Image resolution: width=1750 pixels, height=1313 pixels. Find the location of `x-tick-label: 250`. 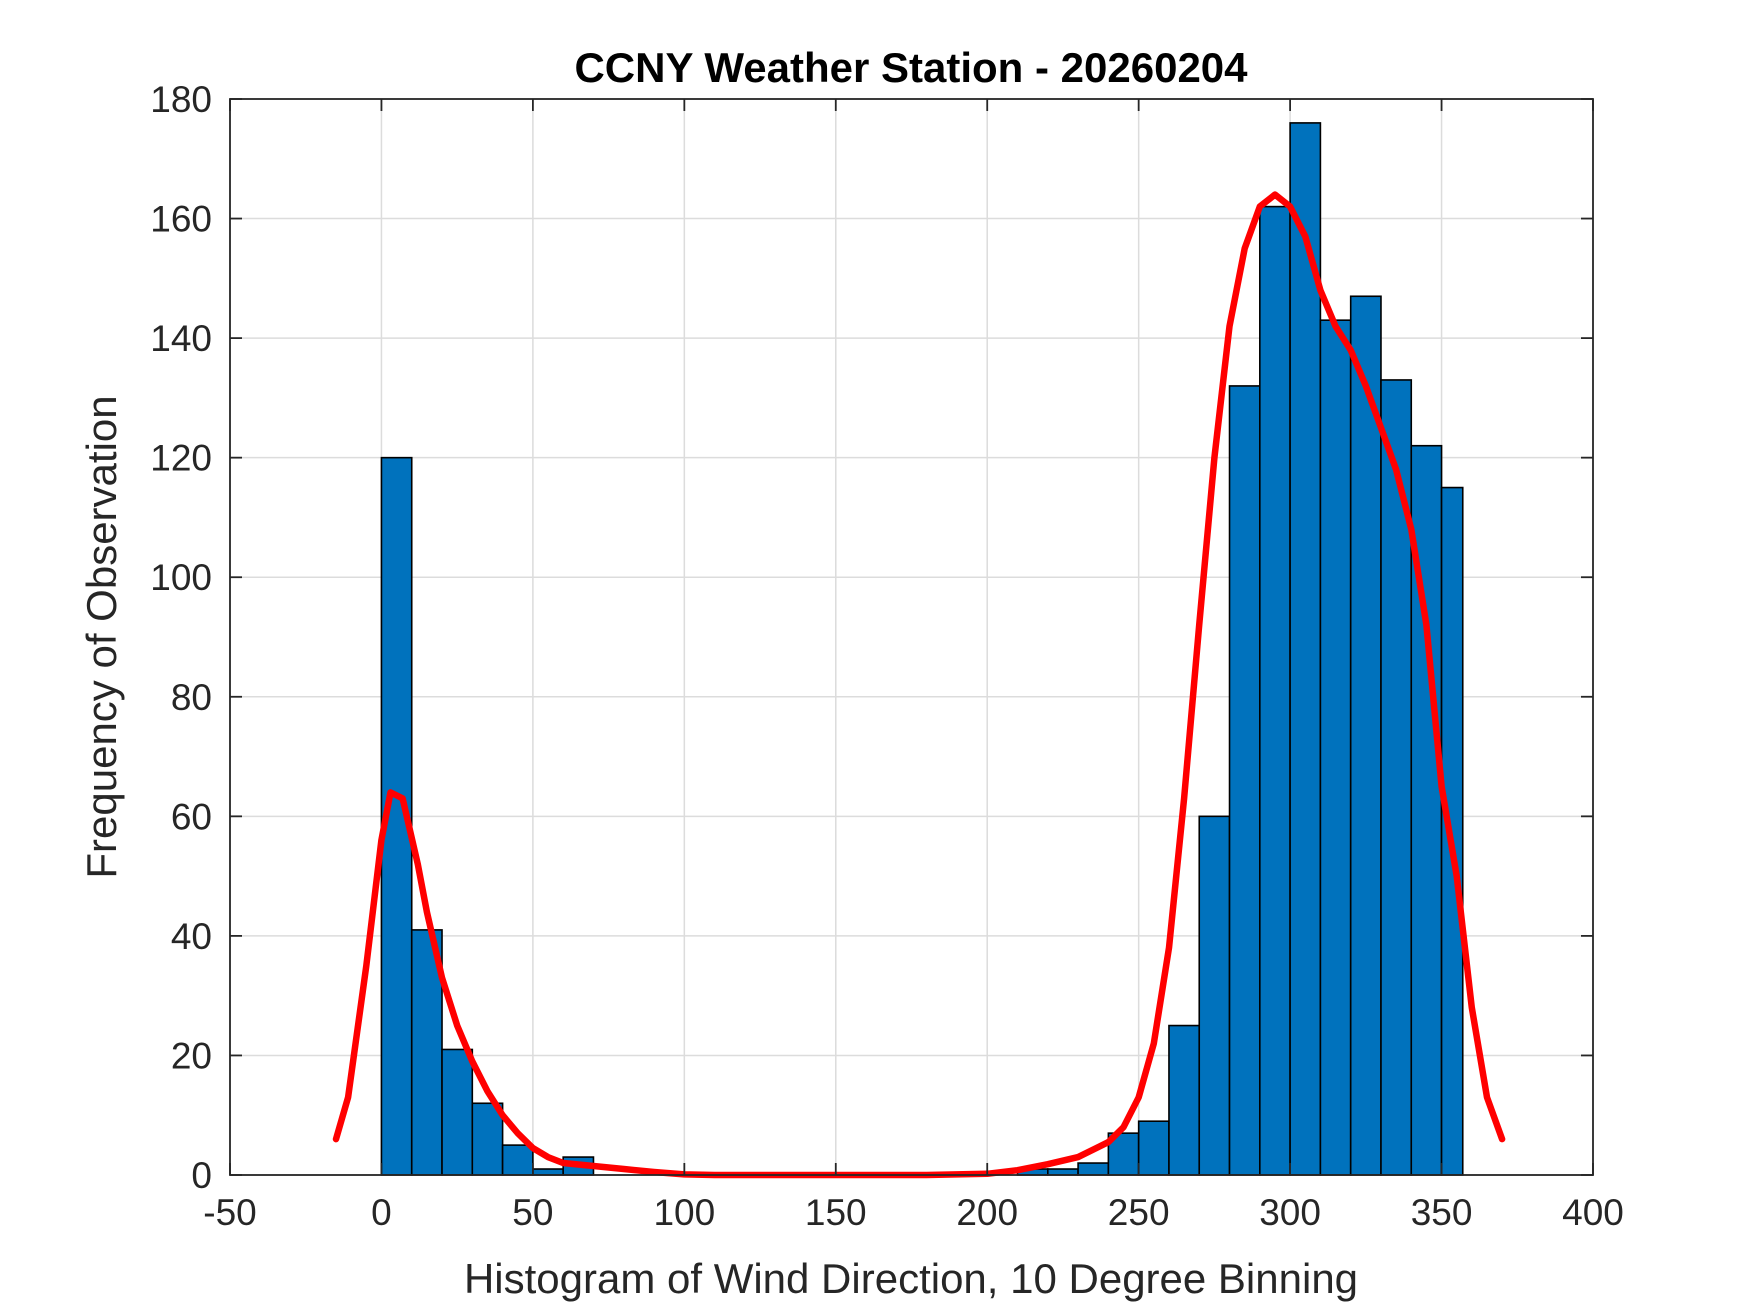

x-tick-label: 250 is located at coordinates (1139, 1212).